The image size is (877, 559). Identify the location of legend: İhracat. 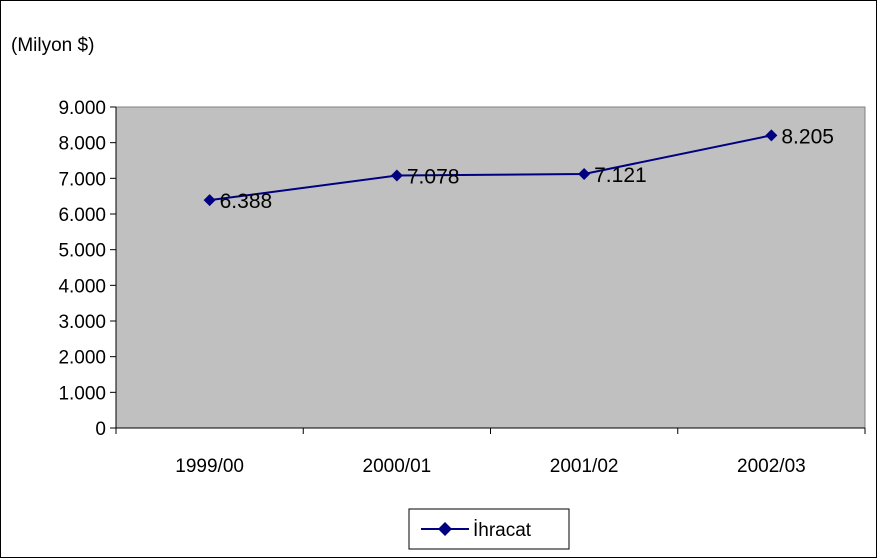
(489, 529).